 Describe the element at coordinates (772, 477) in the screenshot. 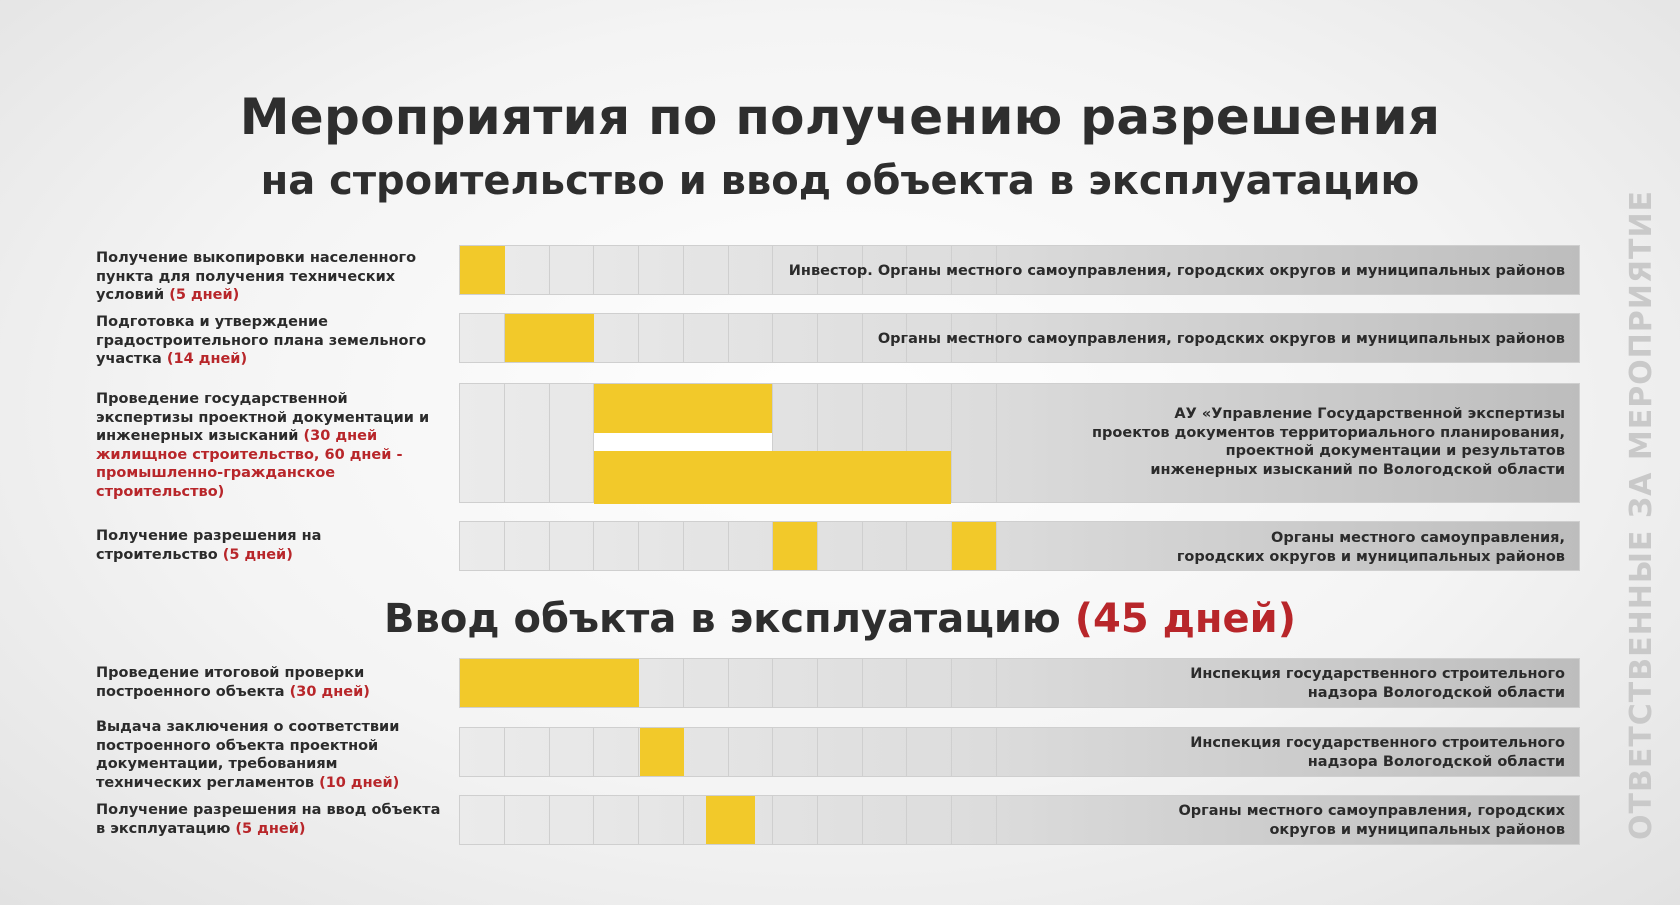

I see `duration-block-industrial` at that location.